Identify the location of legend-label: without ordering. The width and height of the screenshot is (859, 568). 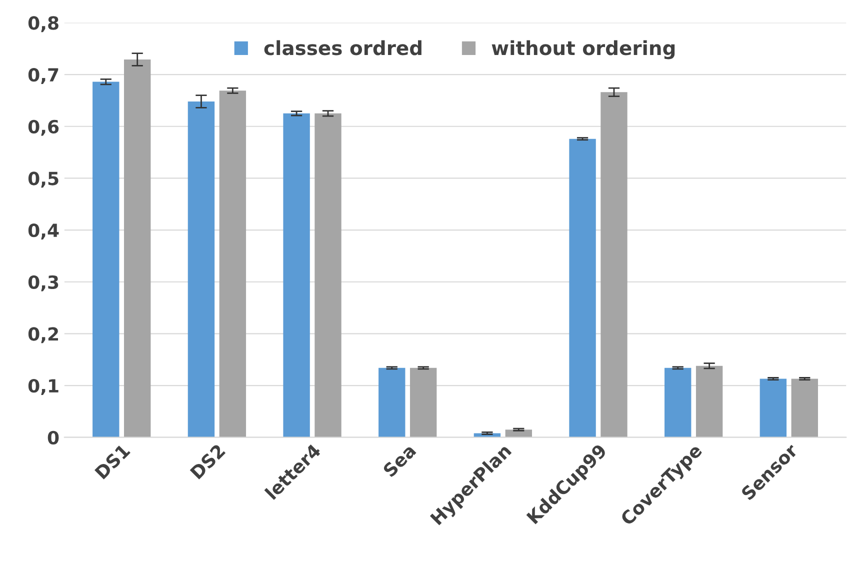
(583, 50).